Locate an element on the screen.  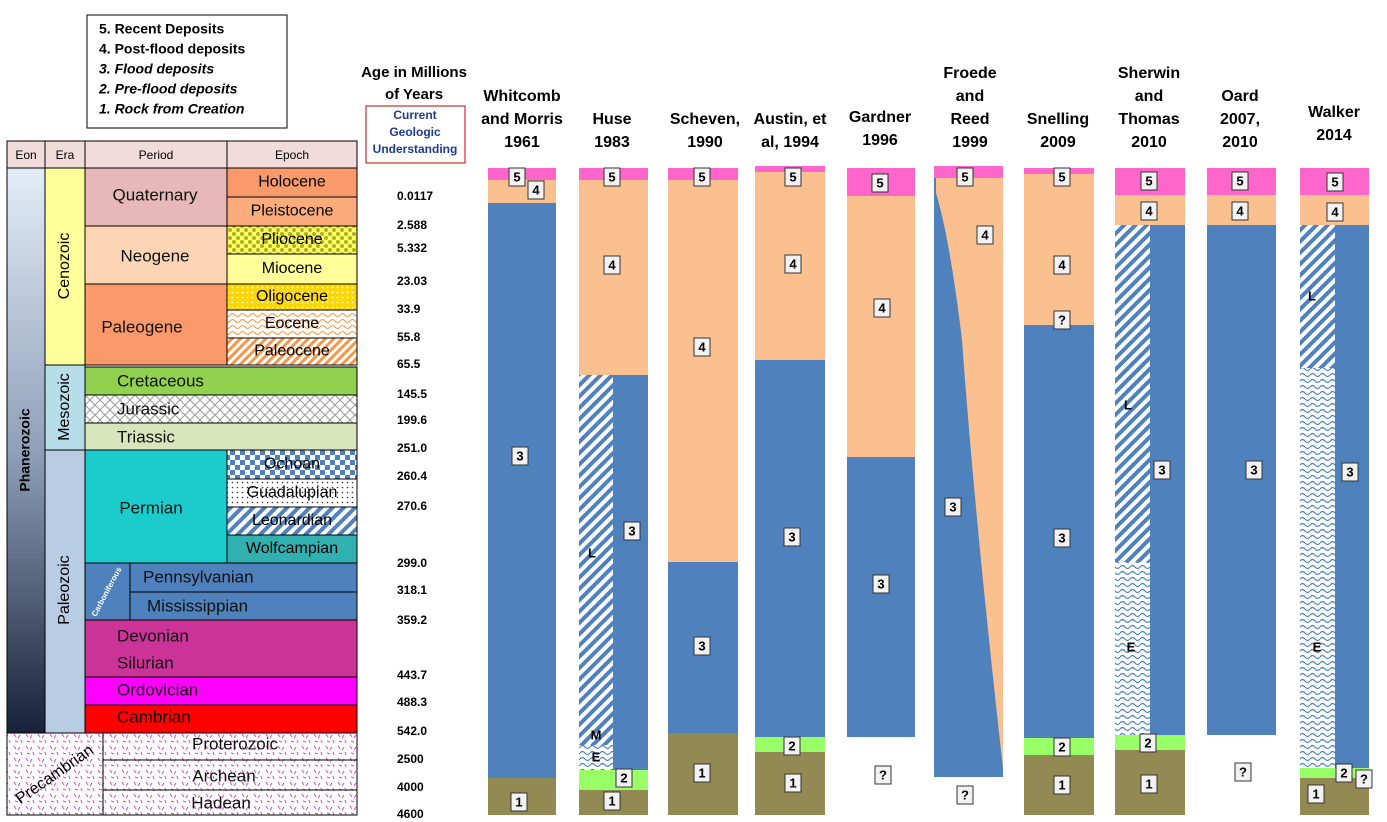
author-name: and Morris is located at coordinates (522, 119).